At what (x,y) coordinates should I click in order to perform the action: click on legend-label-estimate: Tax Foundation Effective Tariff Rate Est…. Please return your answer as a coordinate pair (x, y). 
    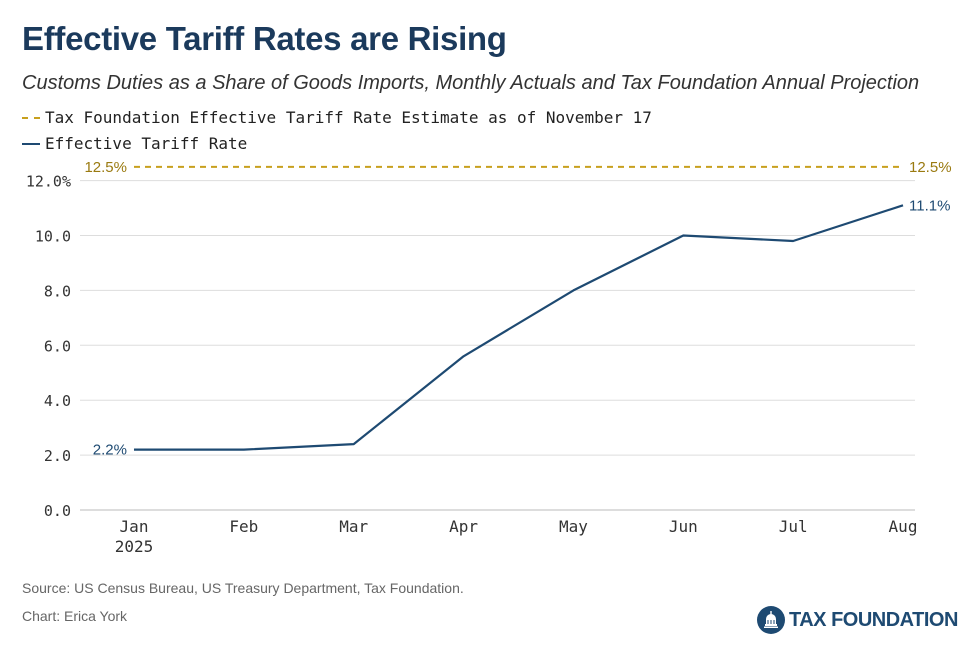
    Looking at the image, I should click on (348, 117).